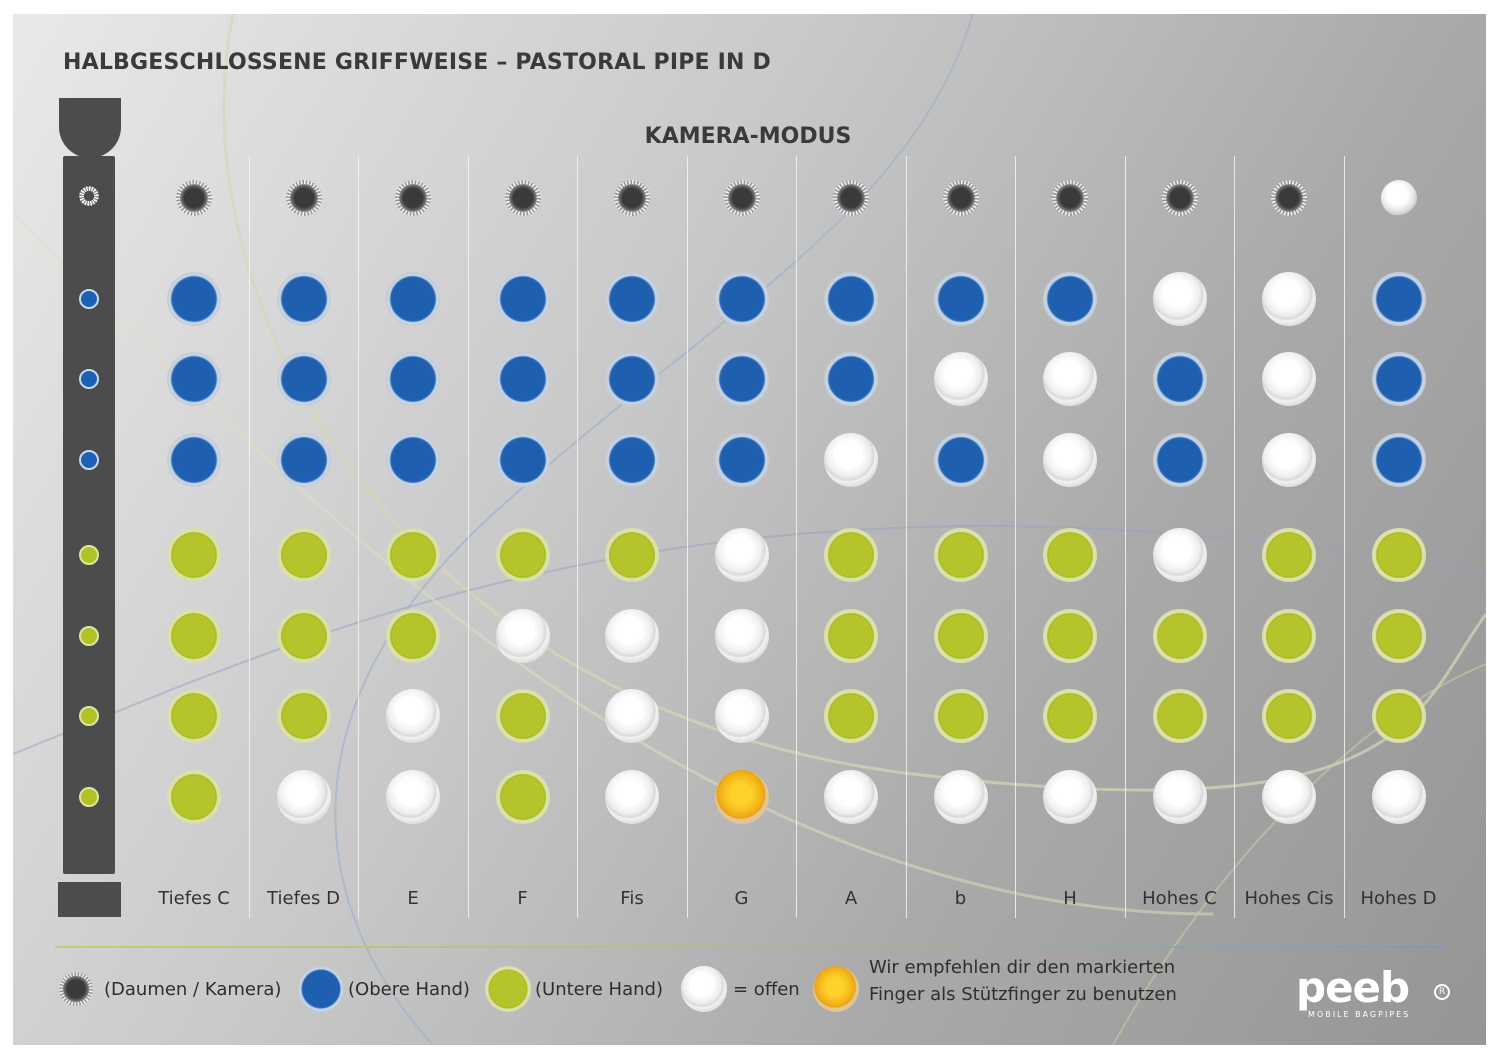  I want to click on note-label: Hohes Cis, so click(1289, 898).